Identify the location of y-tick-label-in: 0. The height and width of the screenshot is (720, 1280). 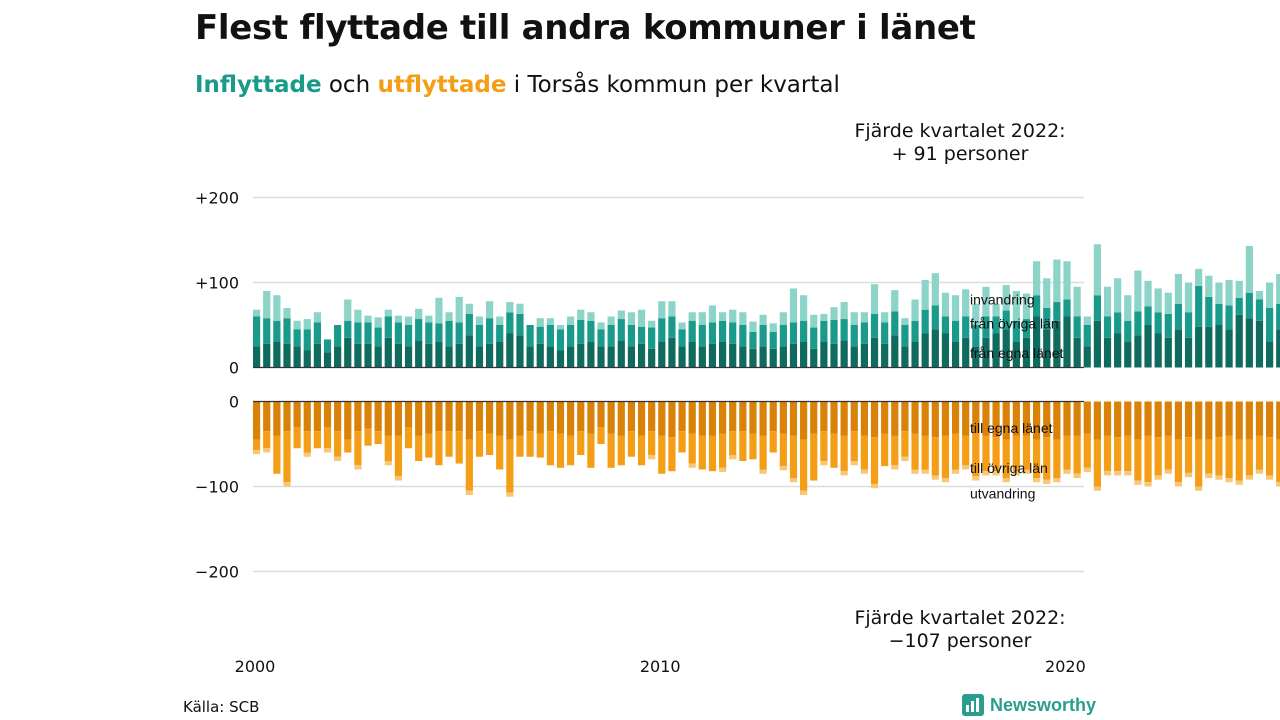
(234, 368).